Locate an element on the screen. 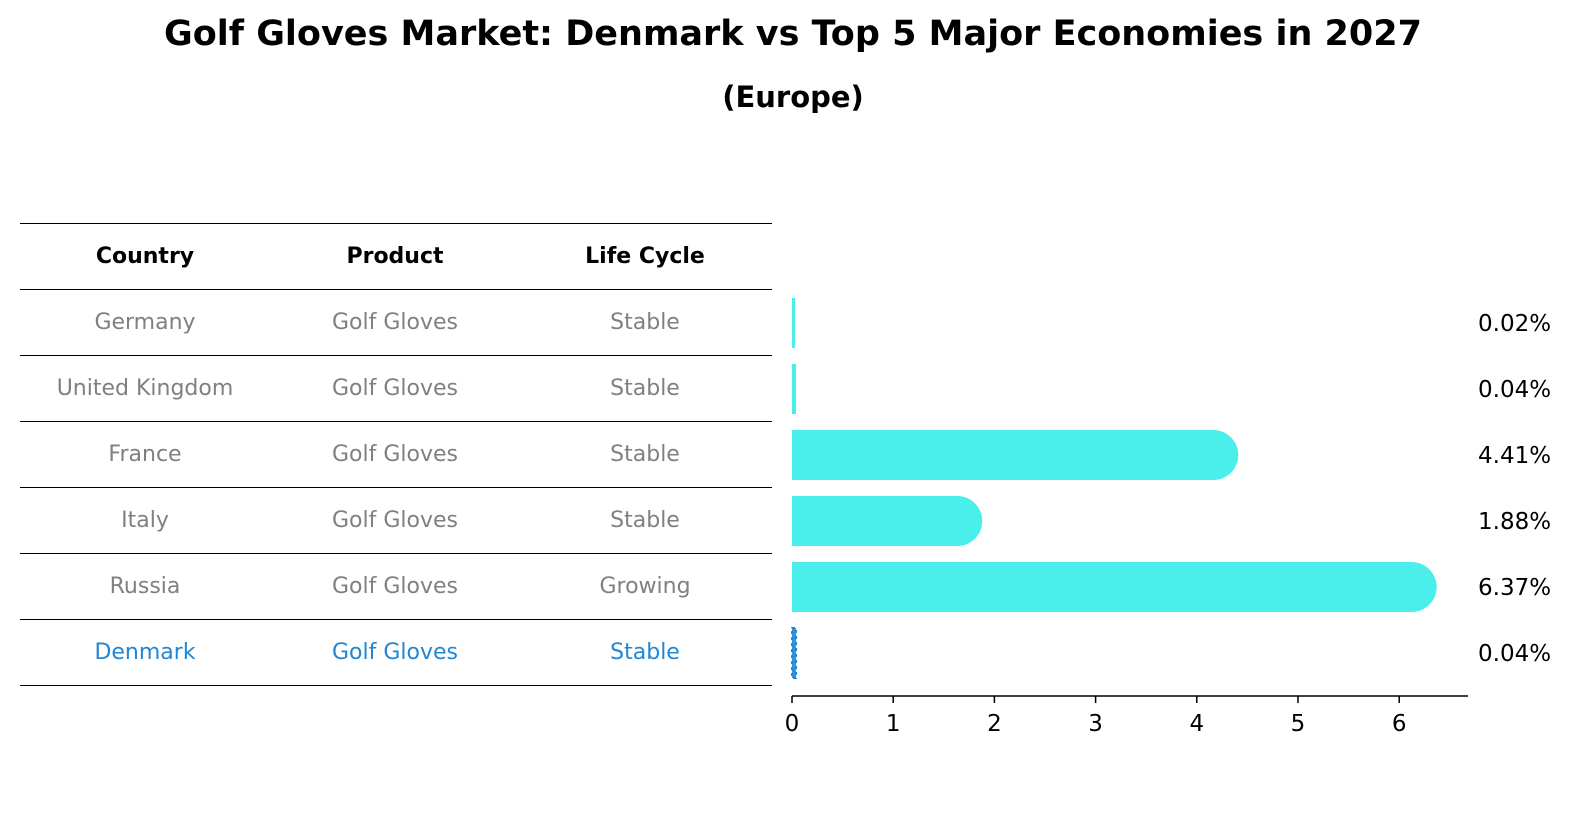 This screenshot has width=1586, height=823. bar-italy is located at coordinates (887, 521).